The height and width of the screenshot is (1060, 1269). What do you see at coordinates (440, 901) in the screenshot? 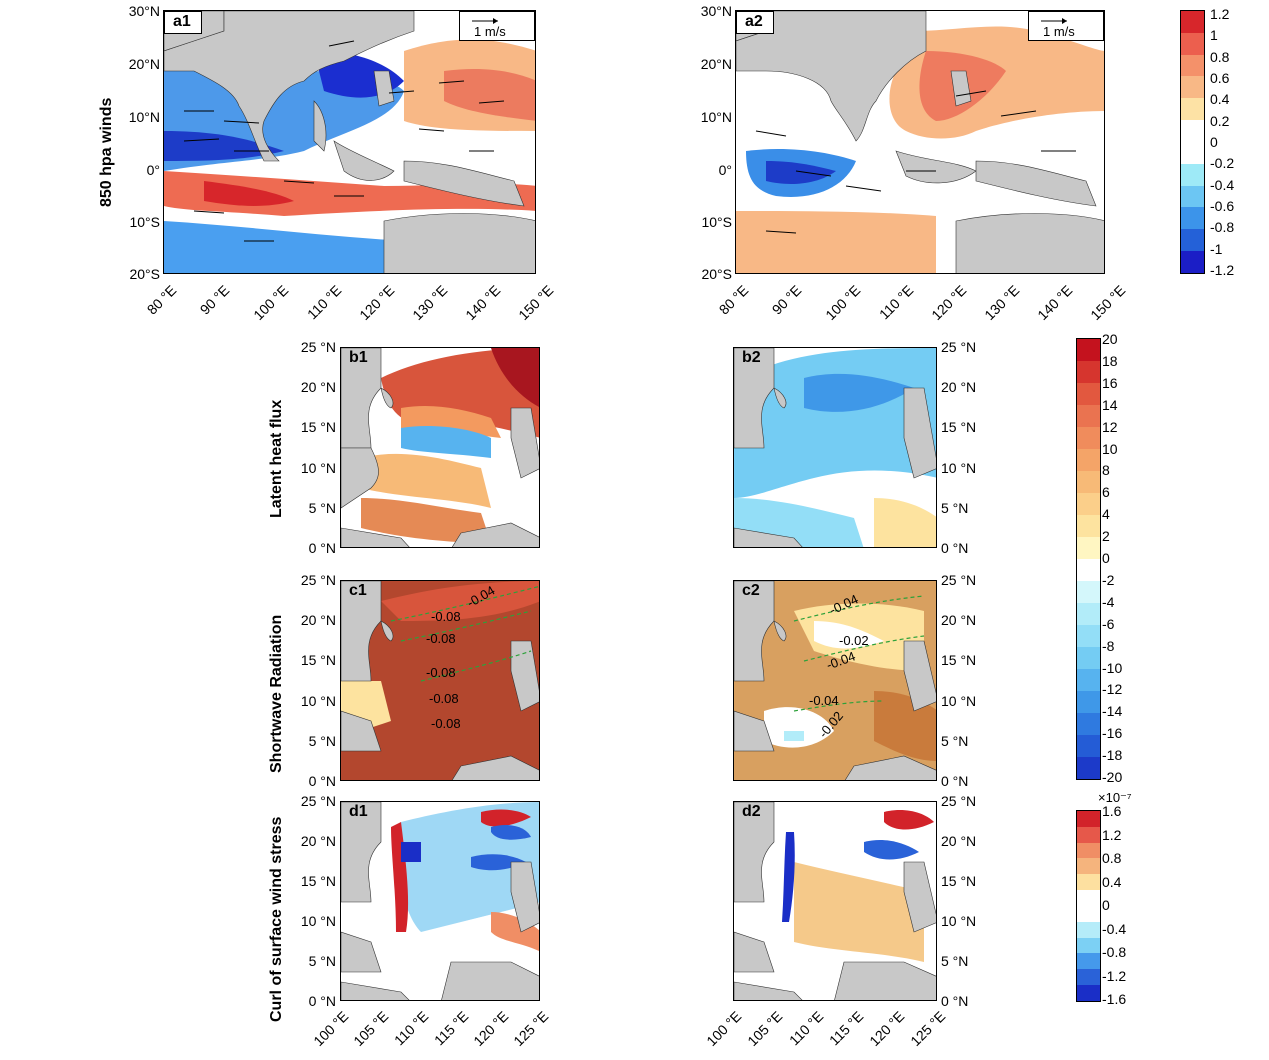
I see `panel-d1: d1` at bounding box center [440, 901].